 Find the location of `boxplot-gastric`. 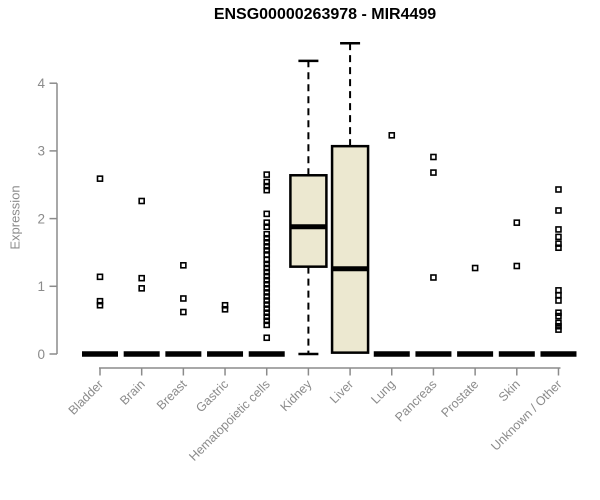

boxplot-gastric is located at coordinates (225, 329).